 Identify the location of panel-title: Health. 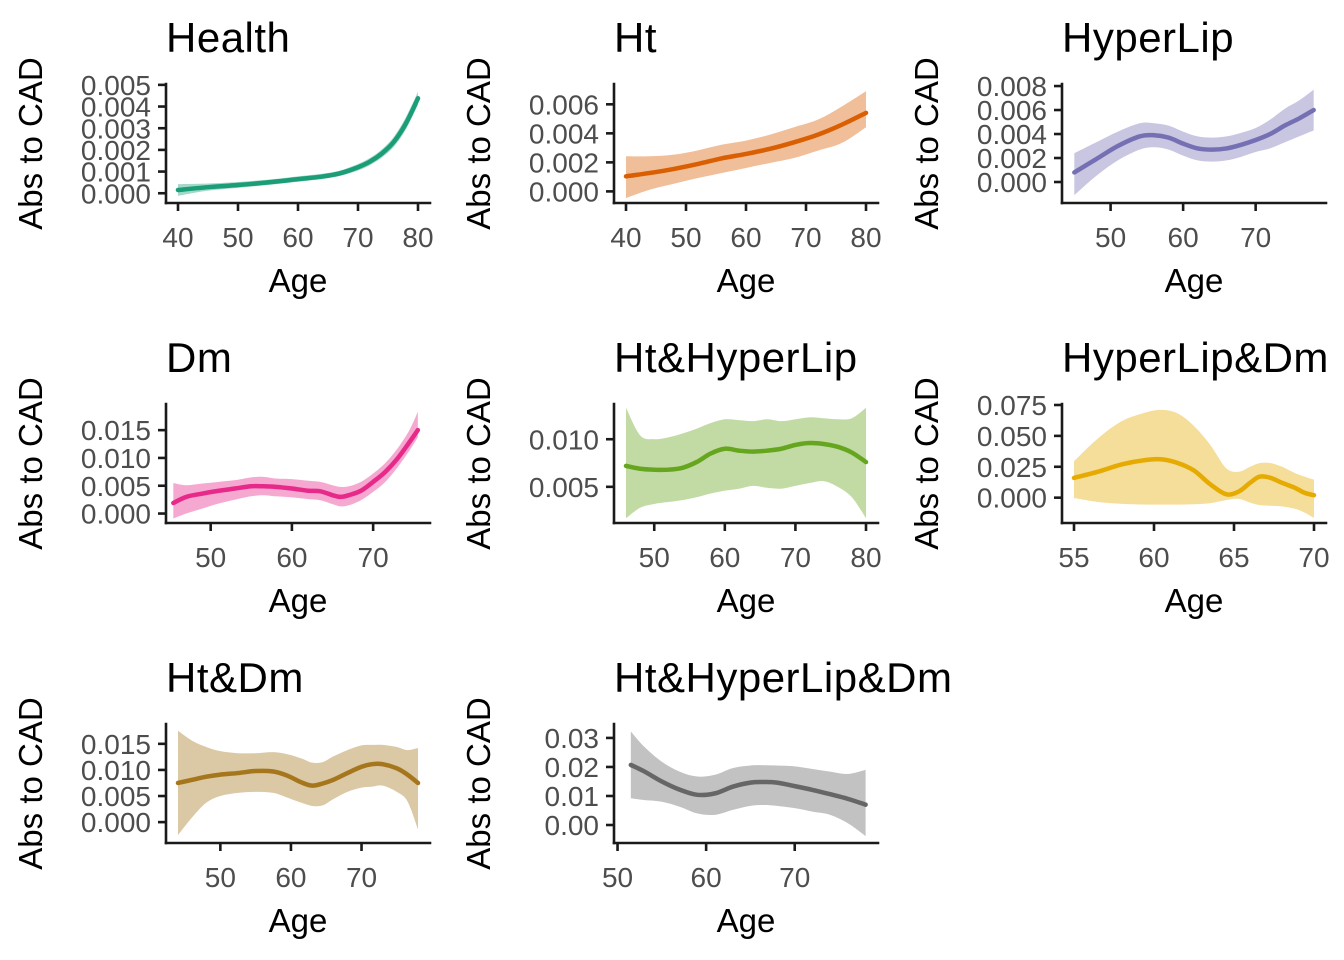
(228, 37).